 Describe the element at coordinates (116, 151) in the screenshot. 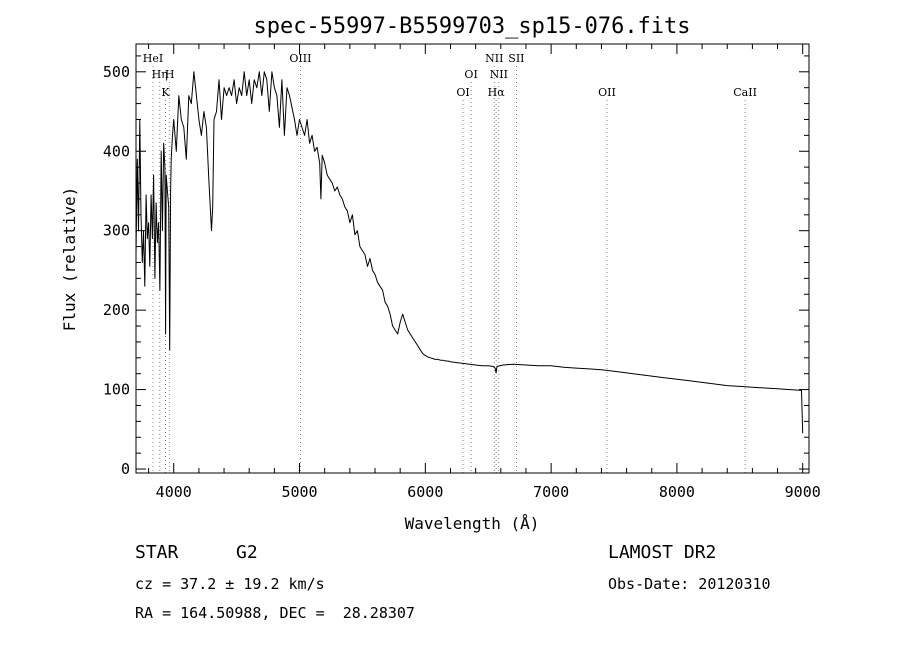

I see `y-tick-label: 400` at that location.